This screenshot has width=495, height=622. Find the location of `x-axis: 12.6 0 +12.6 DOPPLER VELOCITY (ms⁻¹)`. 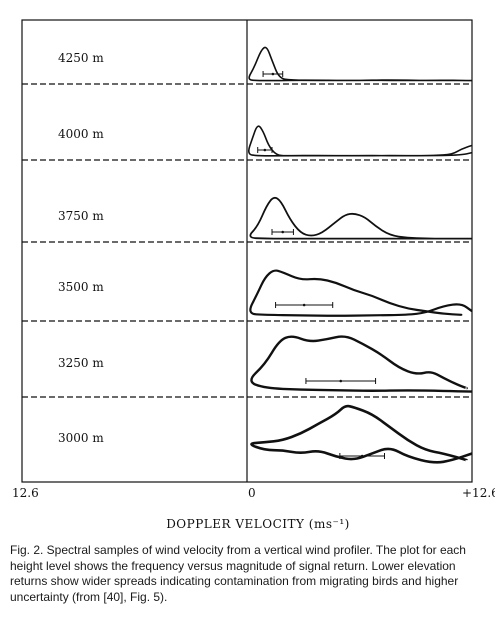

x-axis: 12.6 0 +12.6 DOPPLER VELOCITY (ms⁻¹) is located at coordinates (253, 508).